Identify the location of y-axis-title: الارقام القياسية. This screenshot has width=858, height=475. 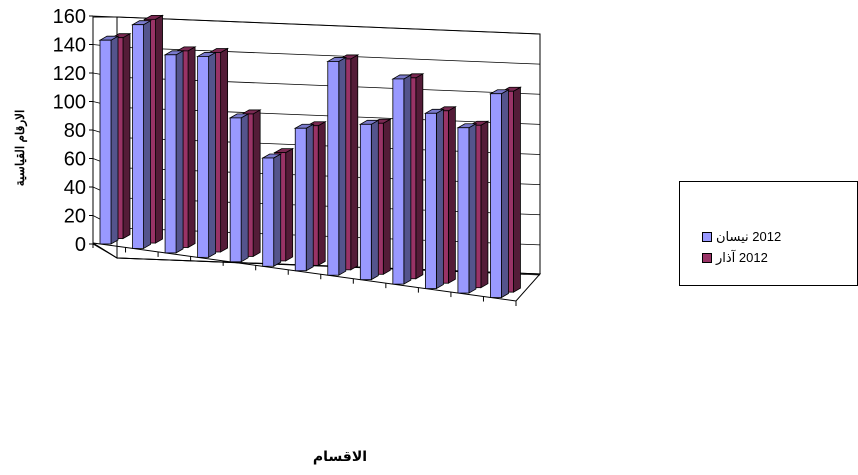
(20, 148).